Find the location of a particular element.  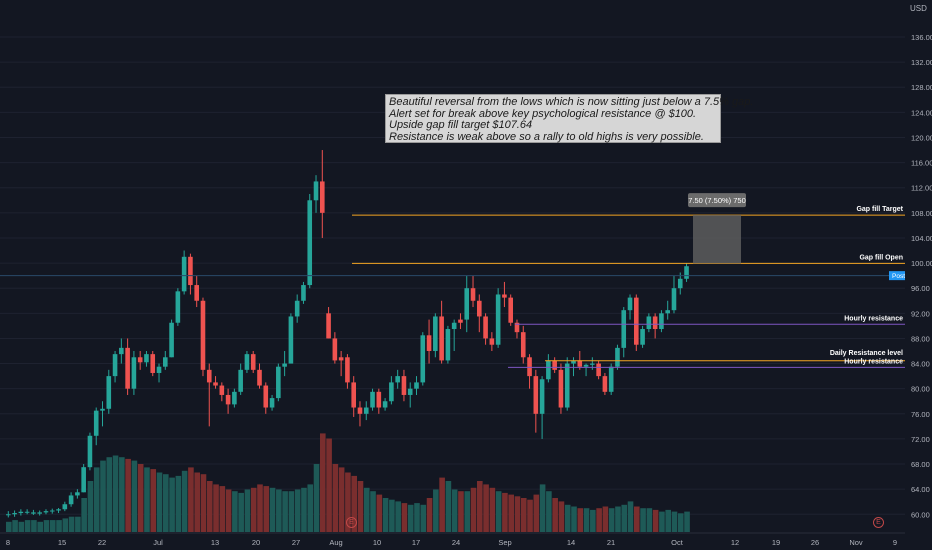

time-tick-label: Jul is located at coordinates (158, 542).